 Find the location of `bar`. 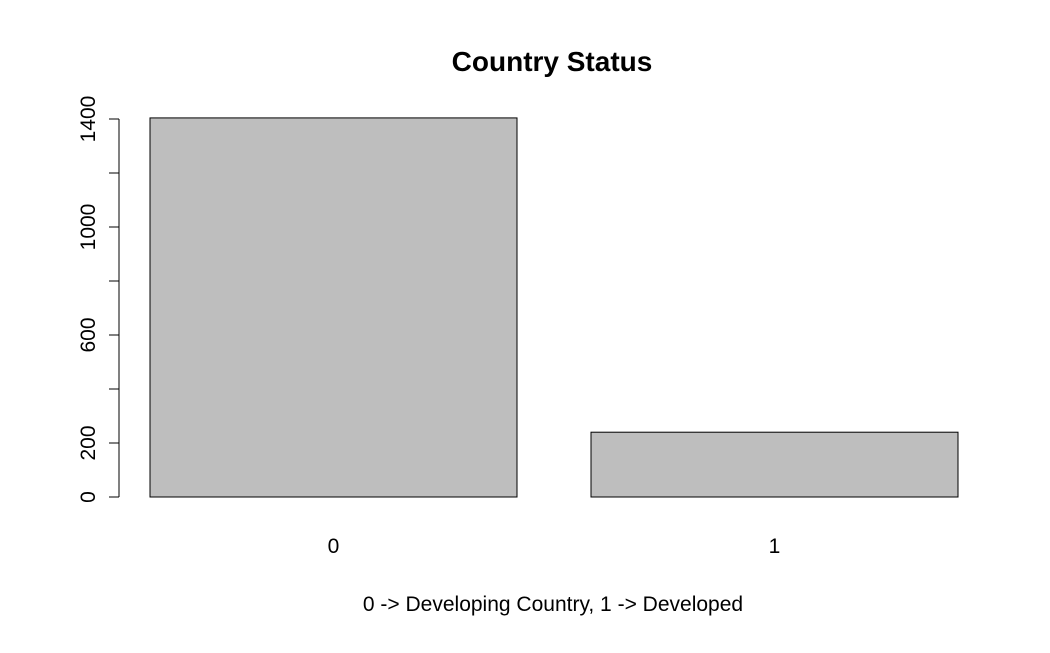

bar is located at coordinates (774, 464).